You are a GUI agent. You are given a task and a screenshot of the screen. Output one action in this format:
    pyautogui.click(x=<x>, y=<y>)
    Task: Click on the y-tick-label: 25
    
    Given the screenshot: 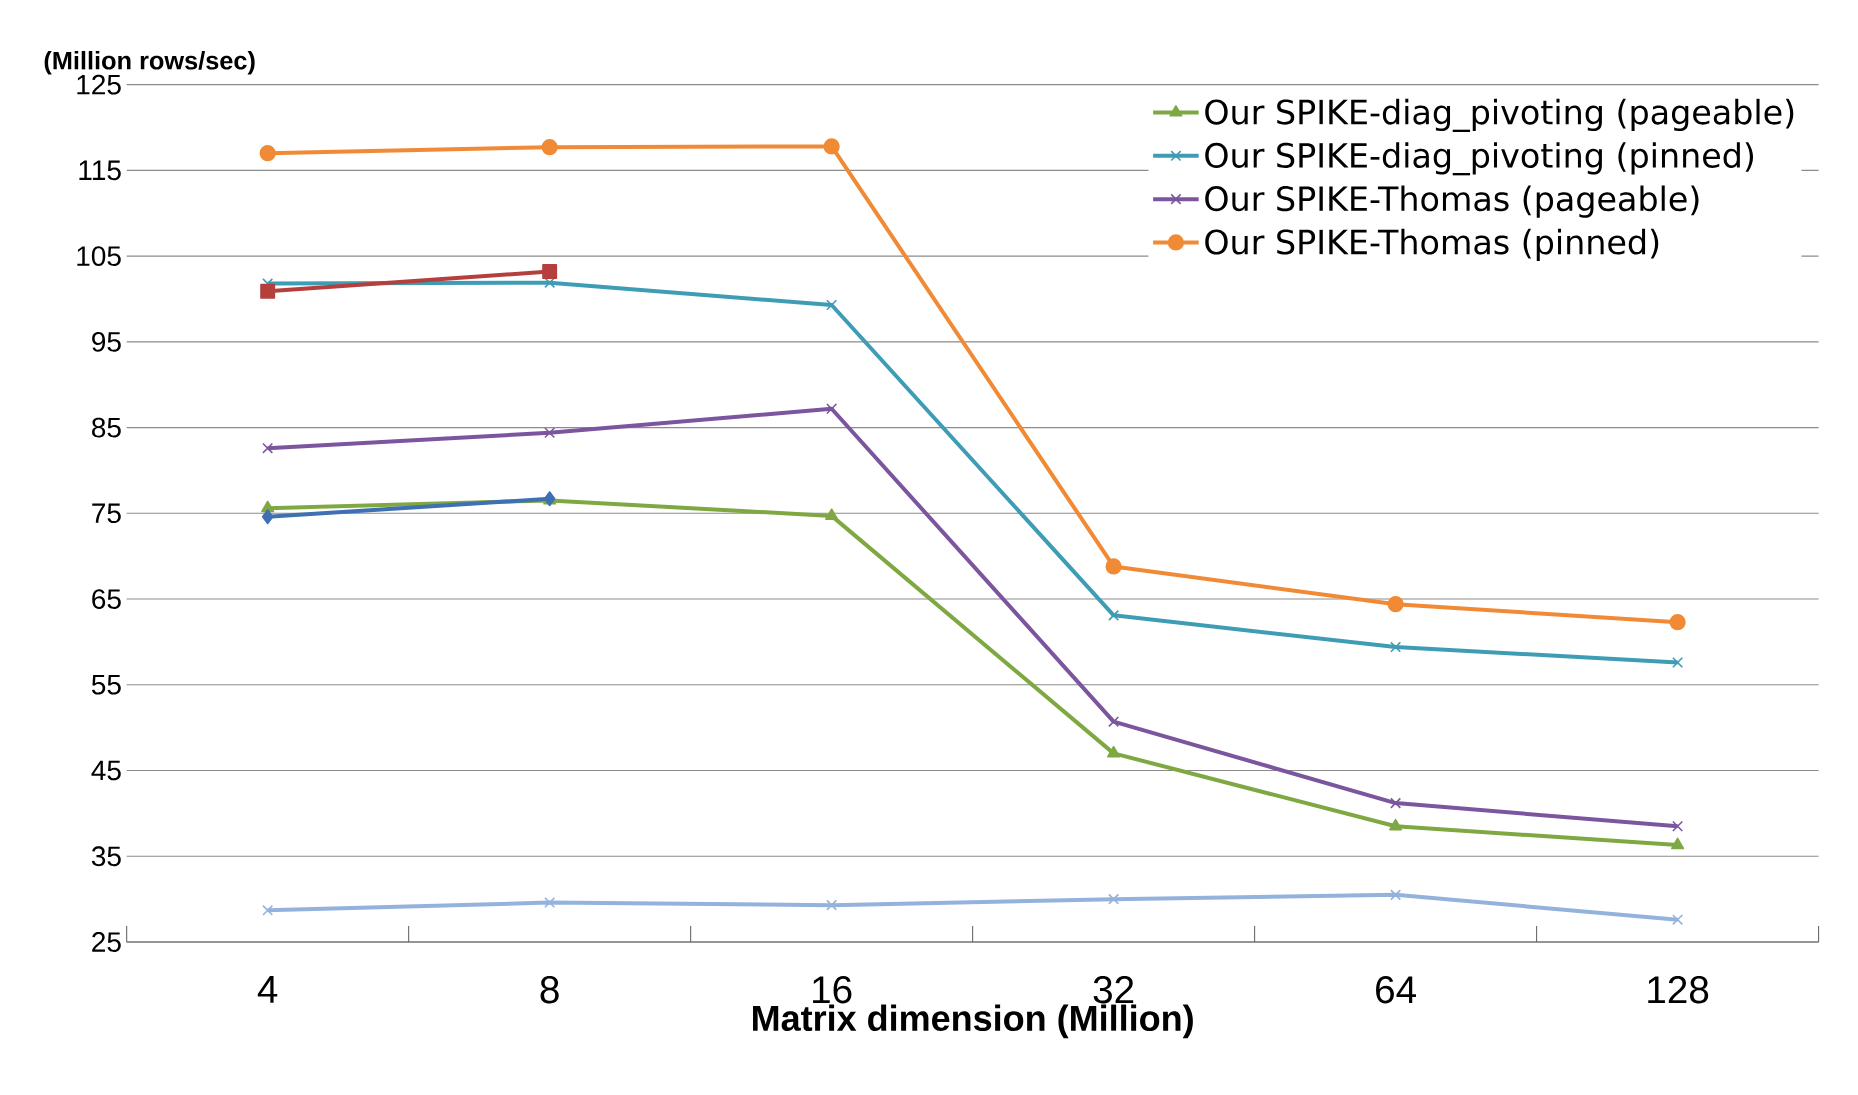 What is the action you would take?
    pyautogui.click(x=106, y=942)
    